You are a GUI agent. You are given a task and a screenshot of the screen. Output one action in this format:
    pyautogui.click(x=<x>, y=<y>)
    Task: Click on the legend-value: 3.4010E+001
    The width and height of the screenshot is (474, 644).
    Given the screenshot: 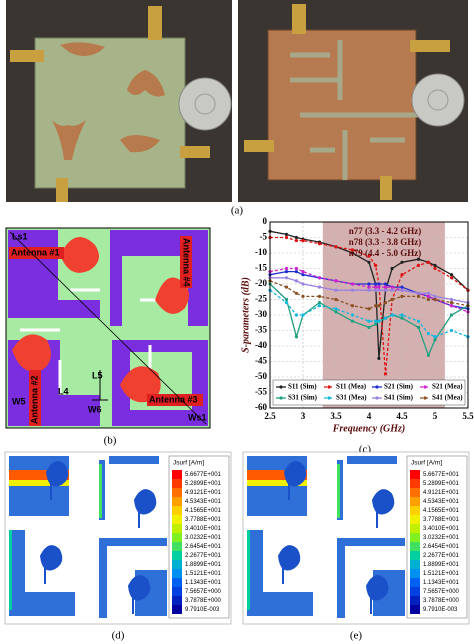 What is the action you would take?
    pyautogui.click(x=441, y=529)
    